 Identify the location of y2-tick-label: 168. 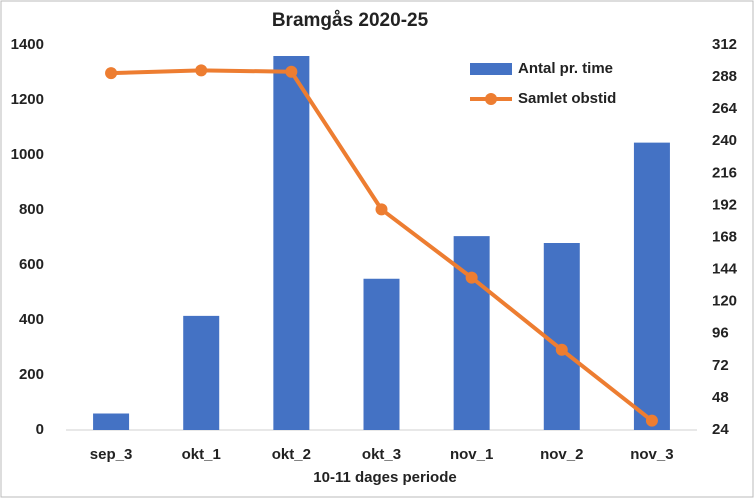
(724, 236).